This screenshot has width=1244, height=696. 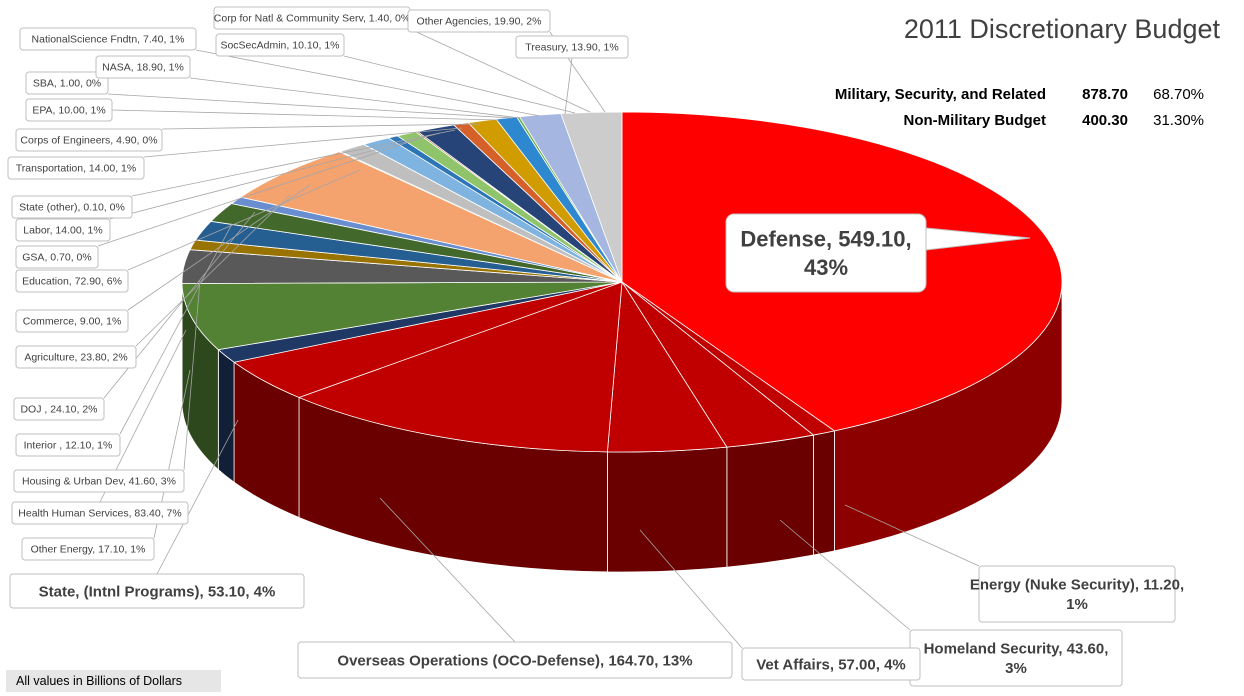 I want to click on data-label-24: SocSecAdmin, 10.10, 1%, so click(x=279, y=46).